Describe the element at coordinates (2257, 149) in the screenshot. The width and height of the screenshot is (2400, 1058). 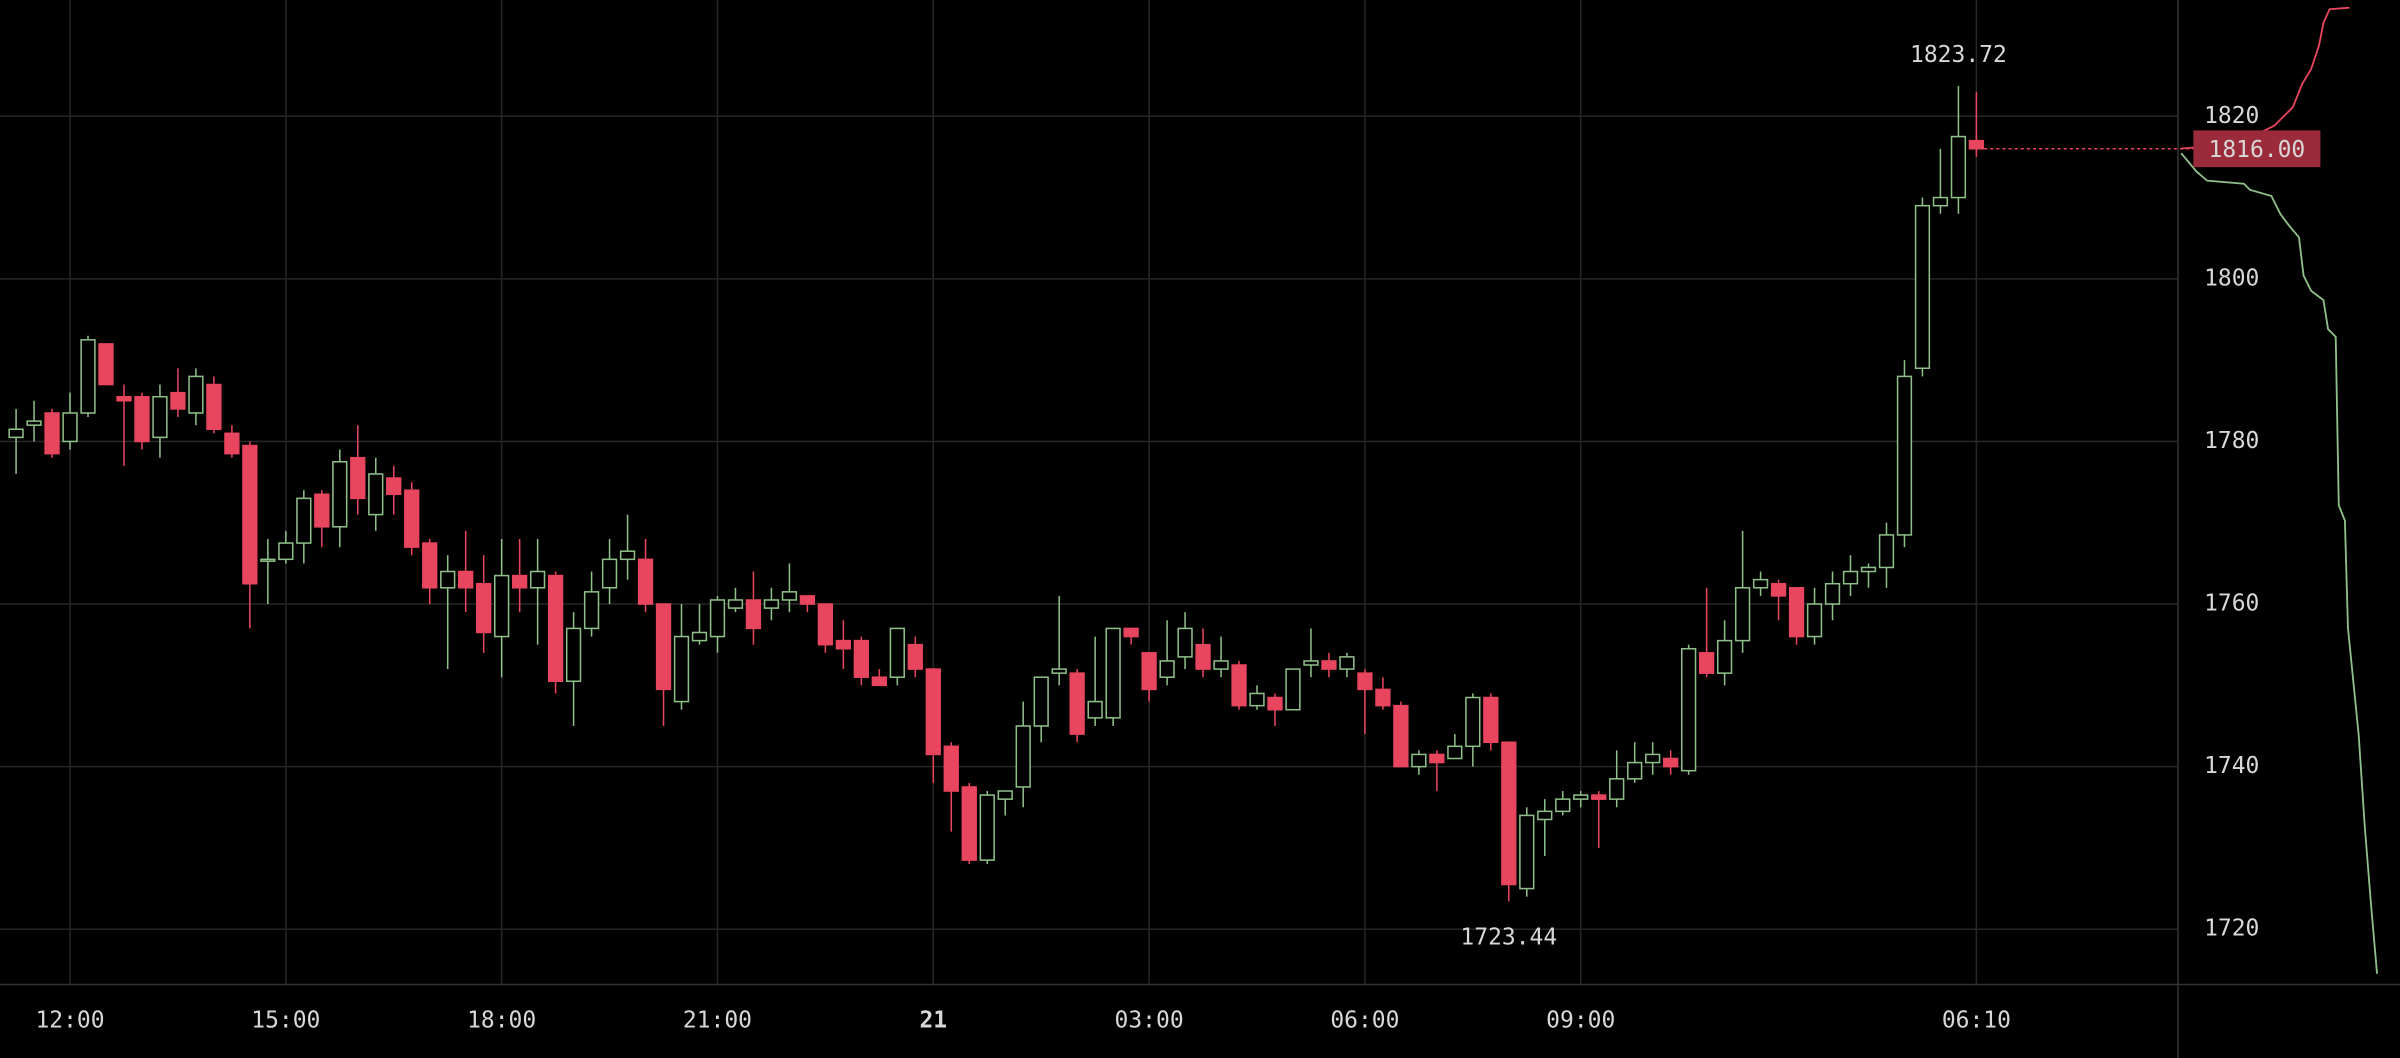
I see `last-price-box` at that location.